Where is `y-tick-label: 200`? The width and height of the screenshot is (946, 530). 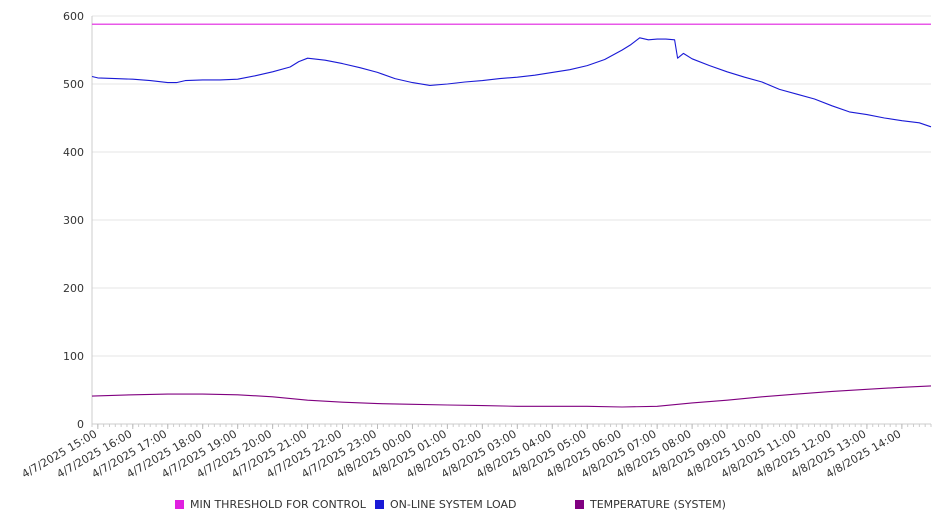
y-tick-label: 200 is located at coordinates (73, 288).